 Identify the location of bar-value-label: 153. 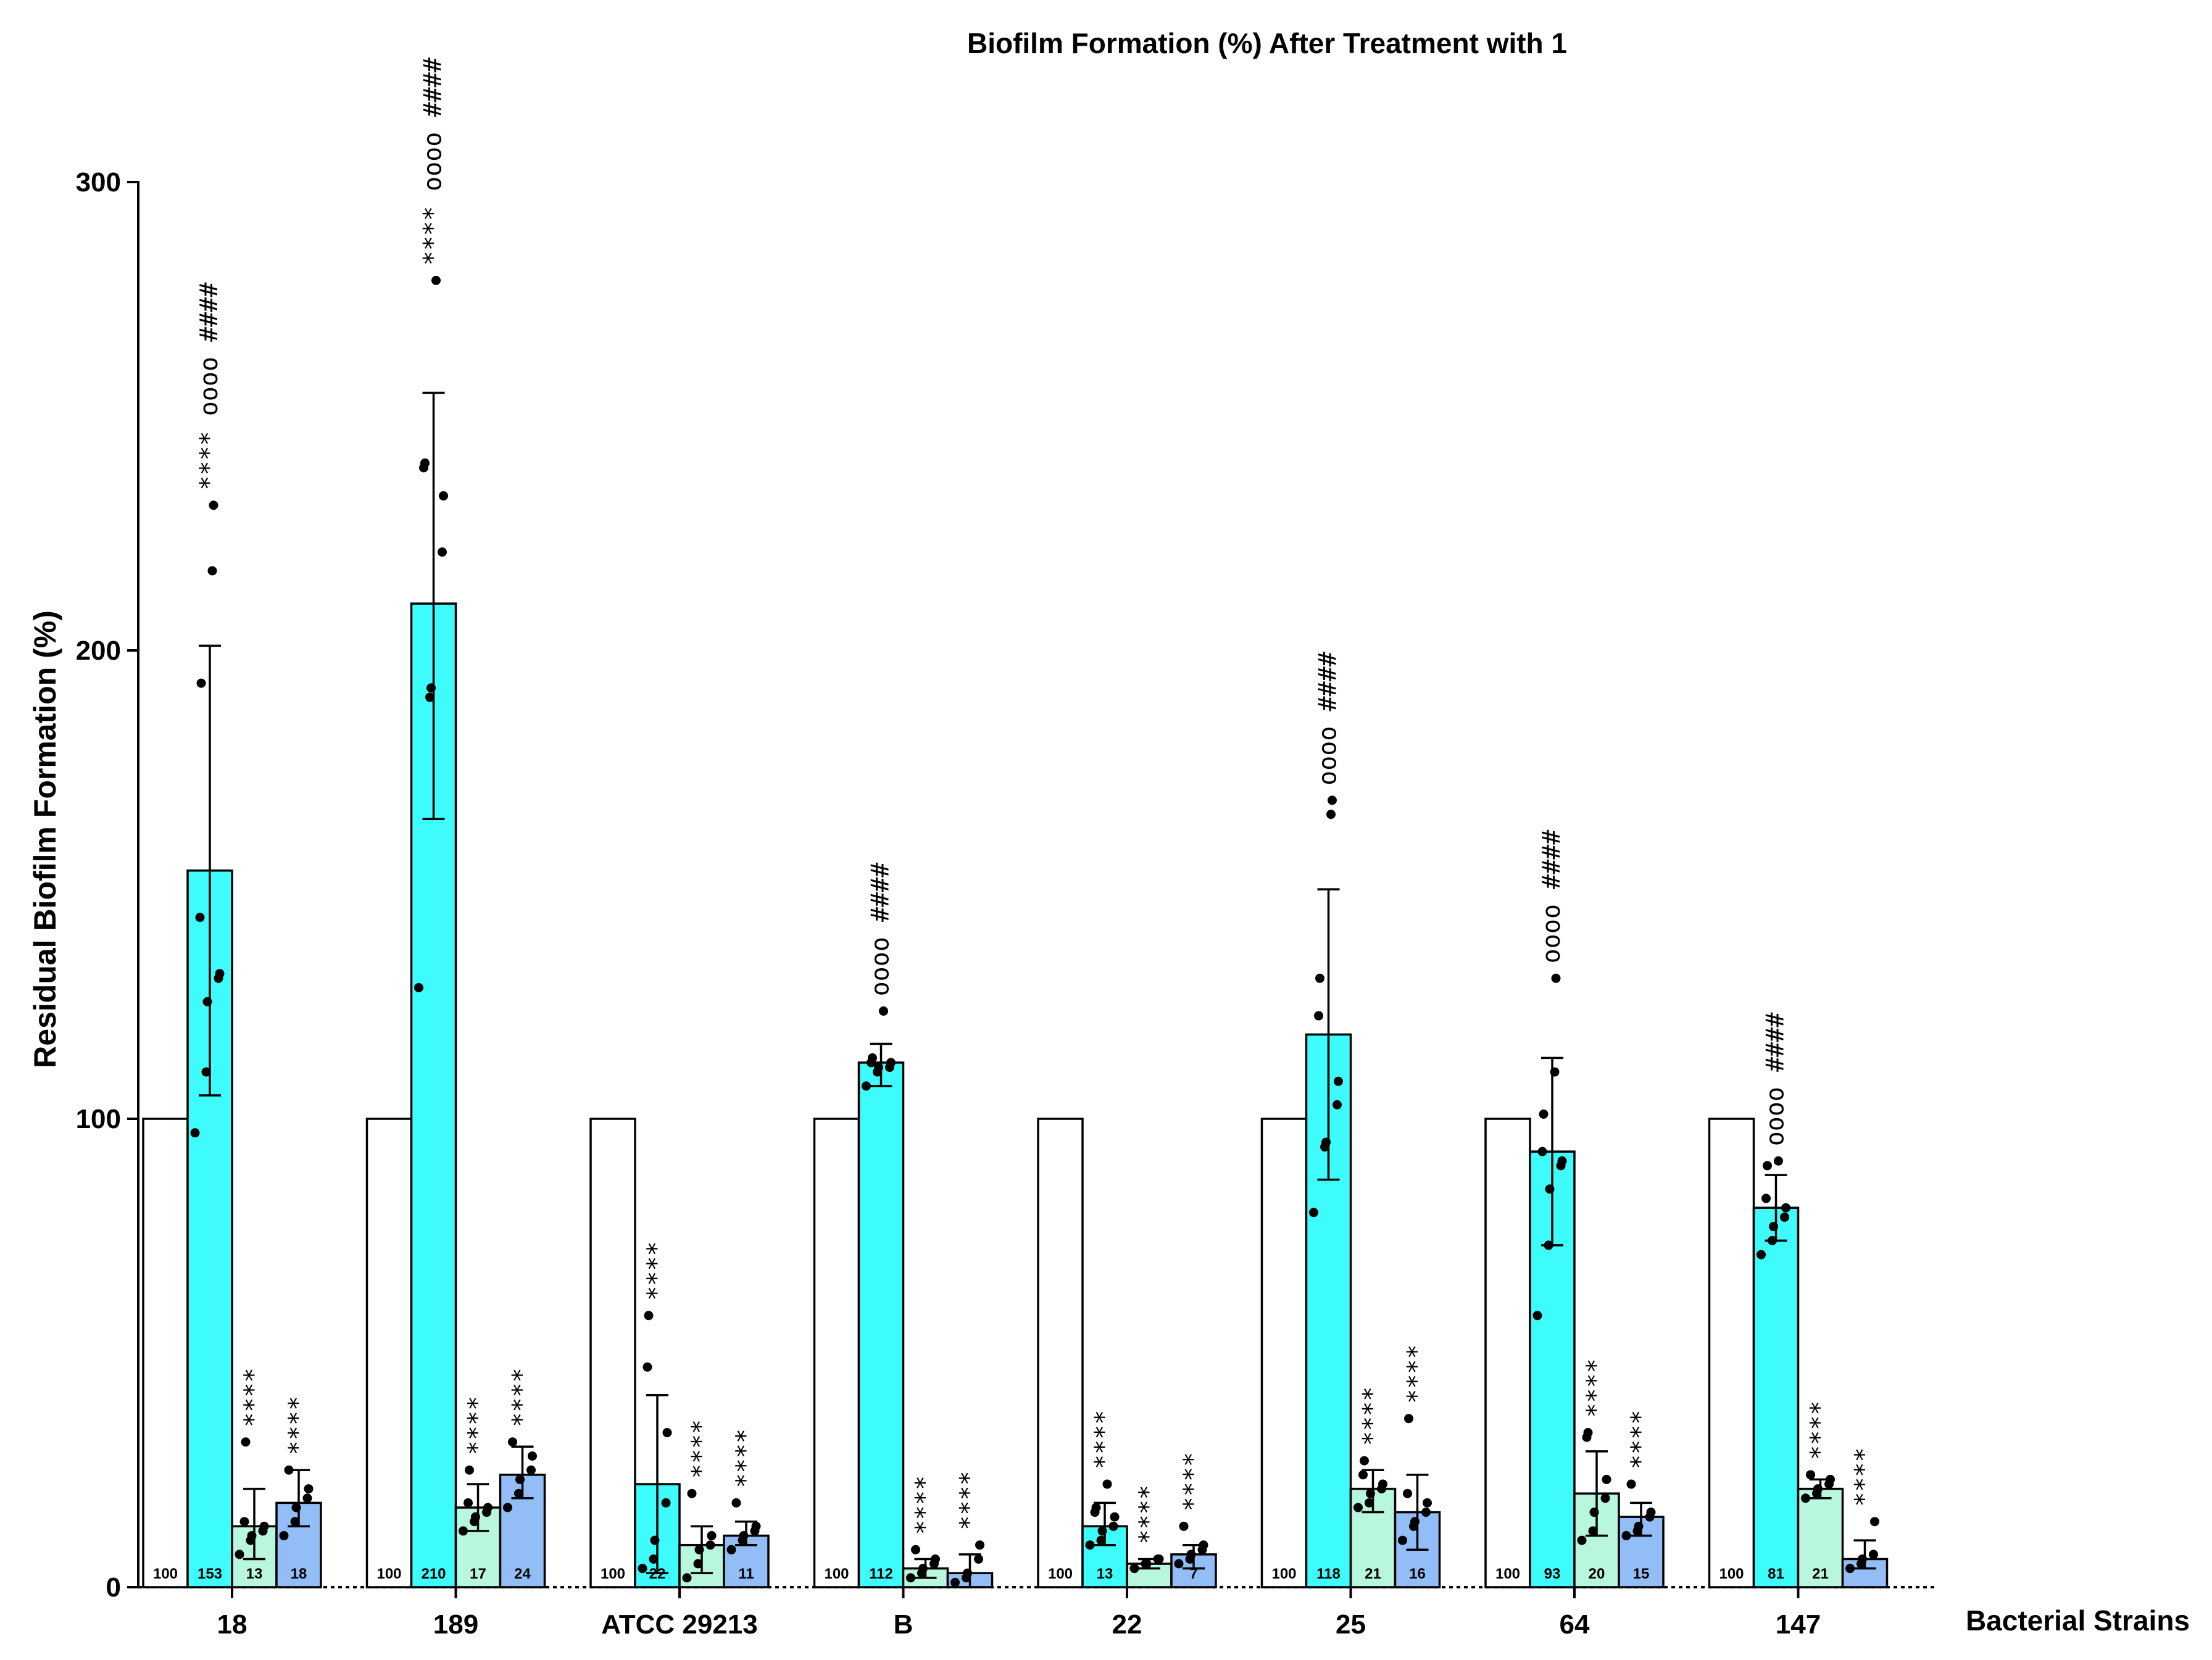
(210, 1574).